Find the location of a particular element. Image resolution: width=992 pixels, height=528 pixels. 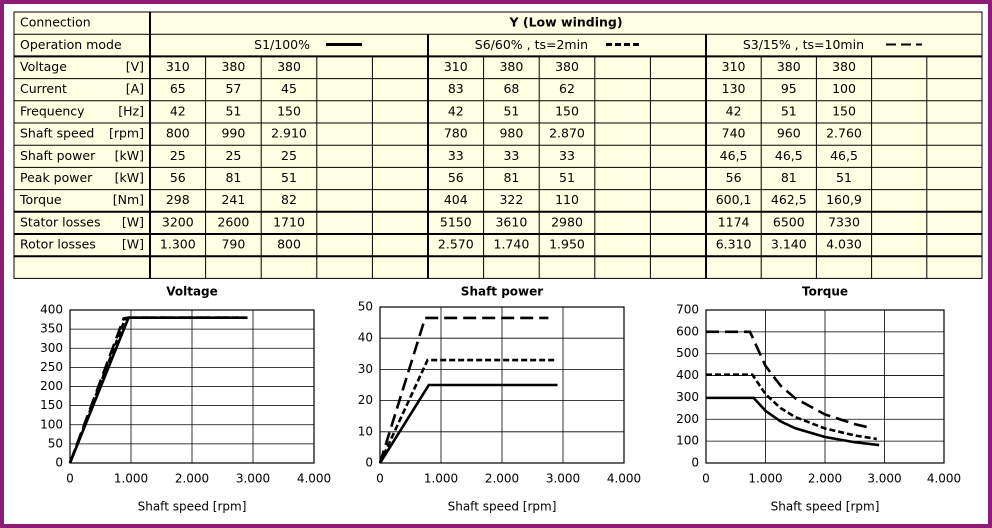

row-label: Current is located at coordinates (43, 88).